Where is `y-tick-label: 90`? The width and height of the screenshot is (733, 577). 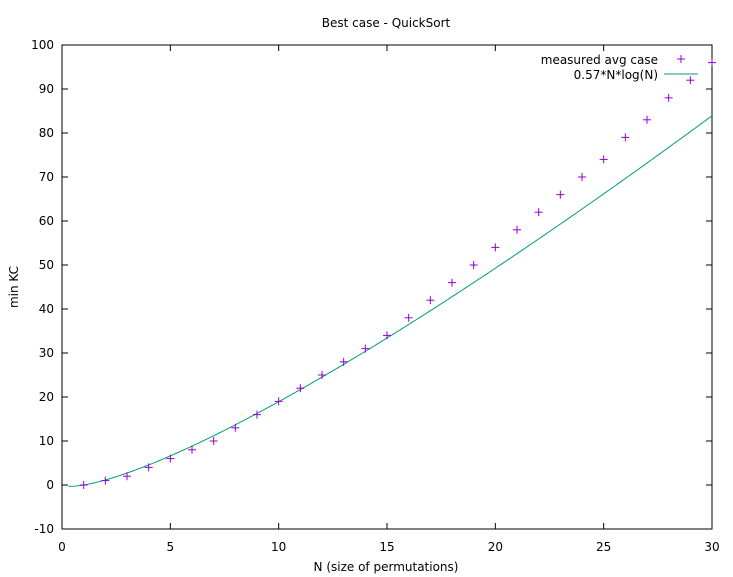 y-tick-label: 90 is located at coordinates (46, 89).